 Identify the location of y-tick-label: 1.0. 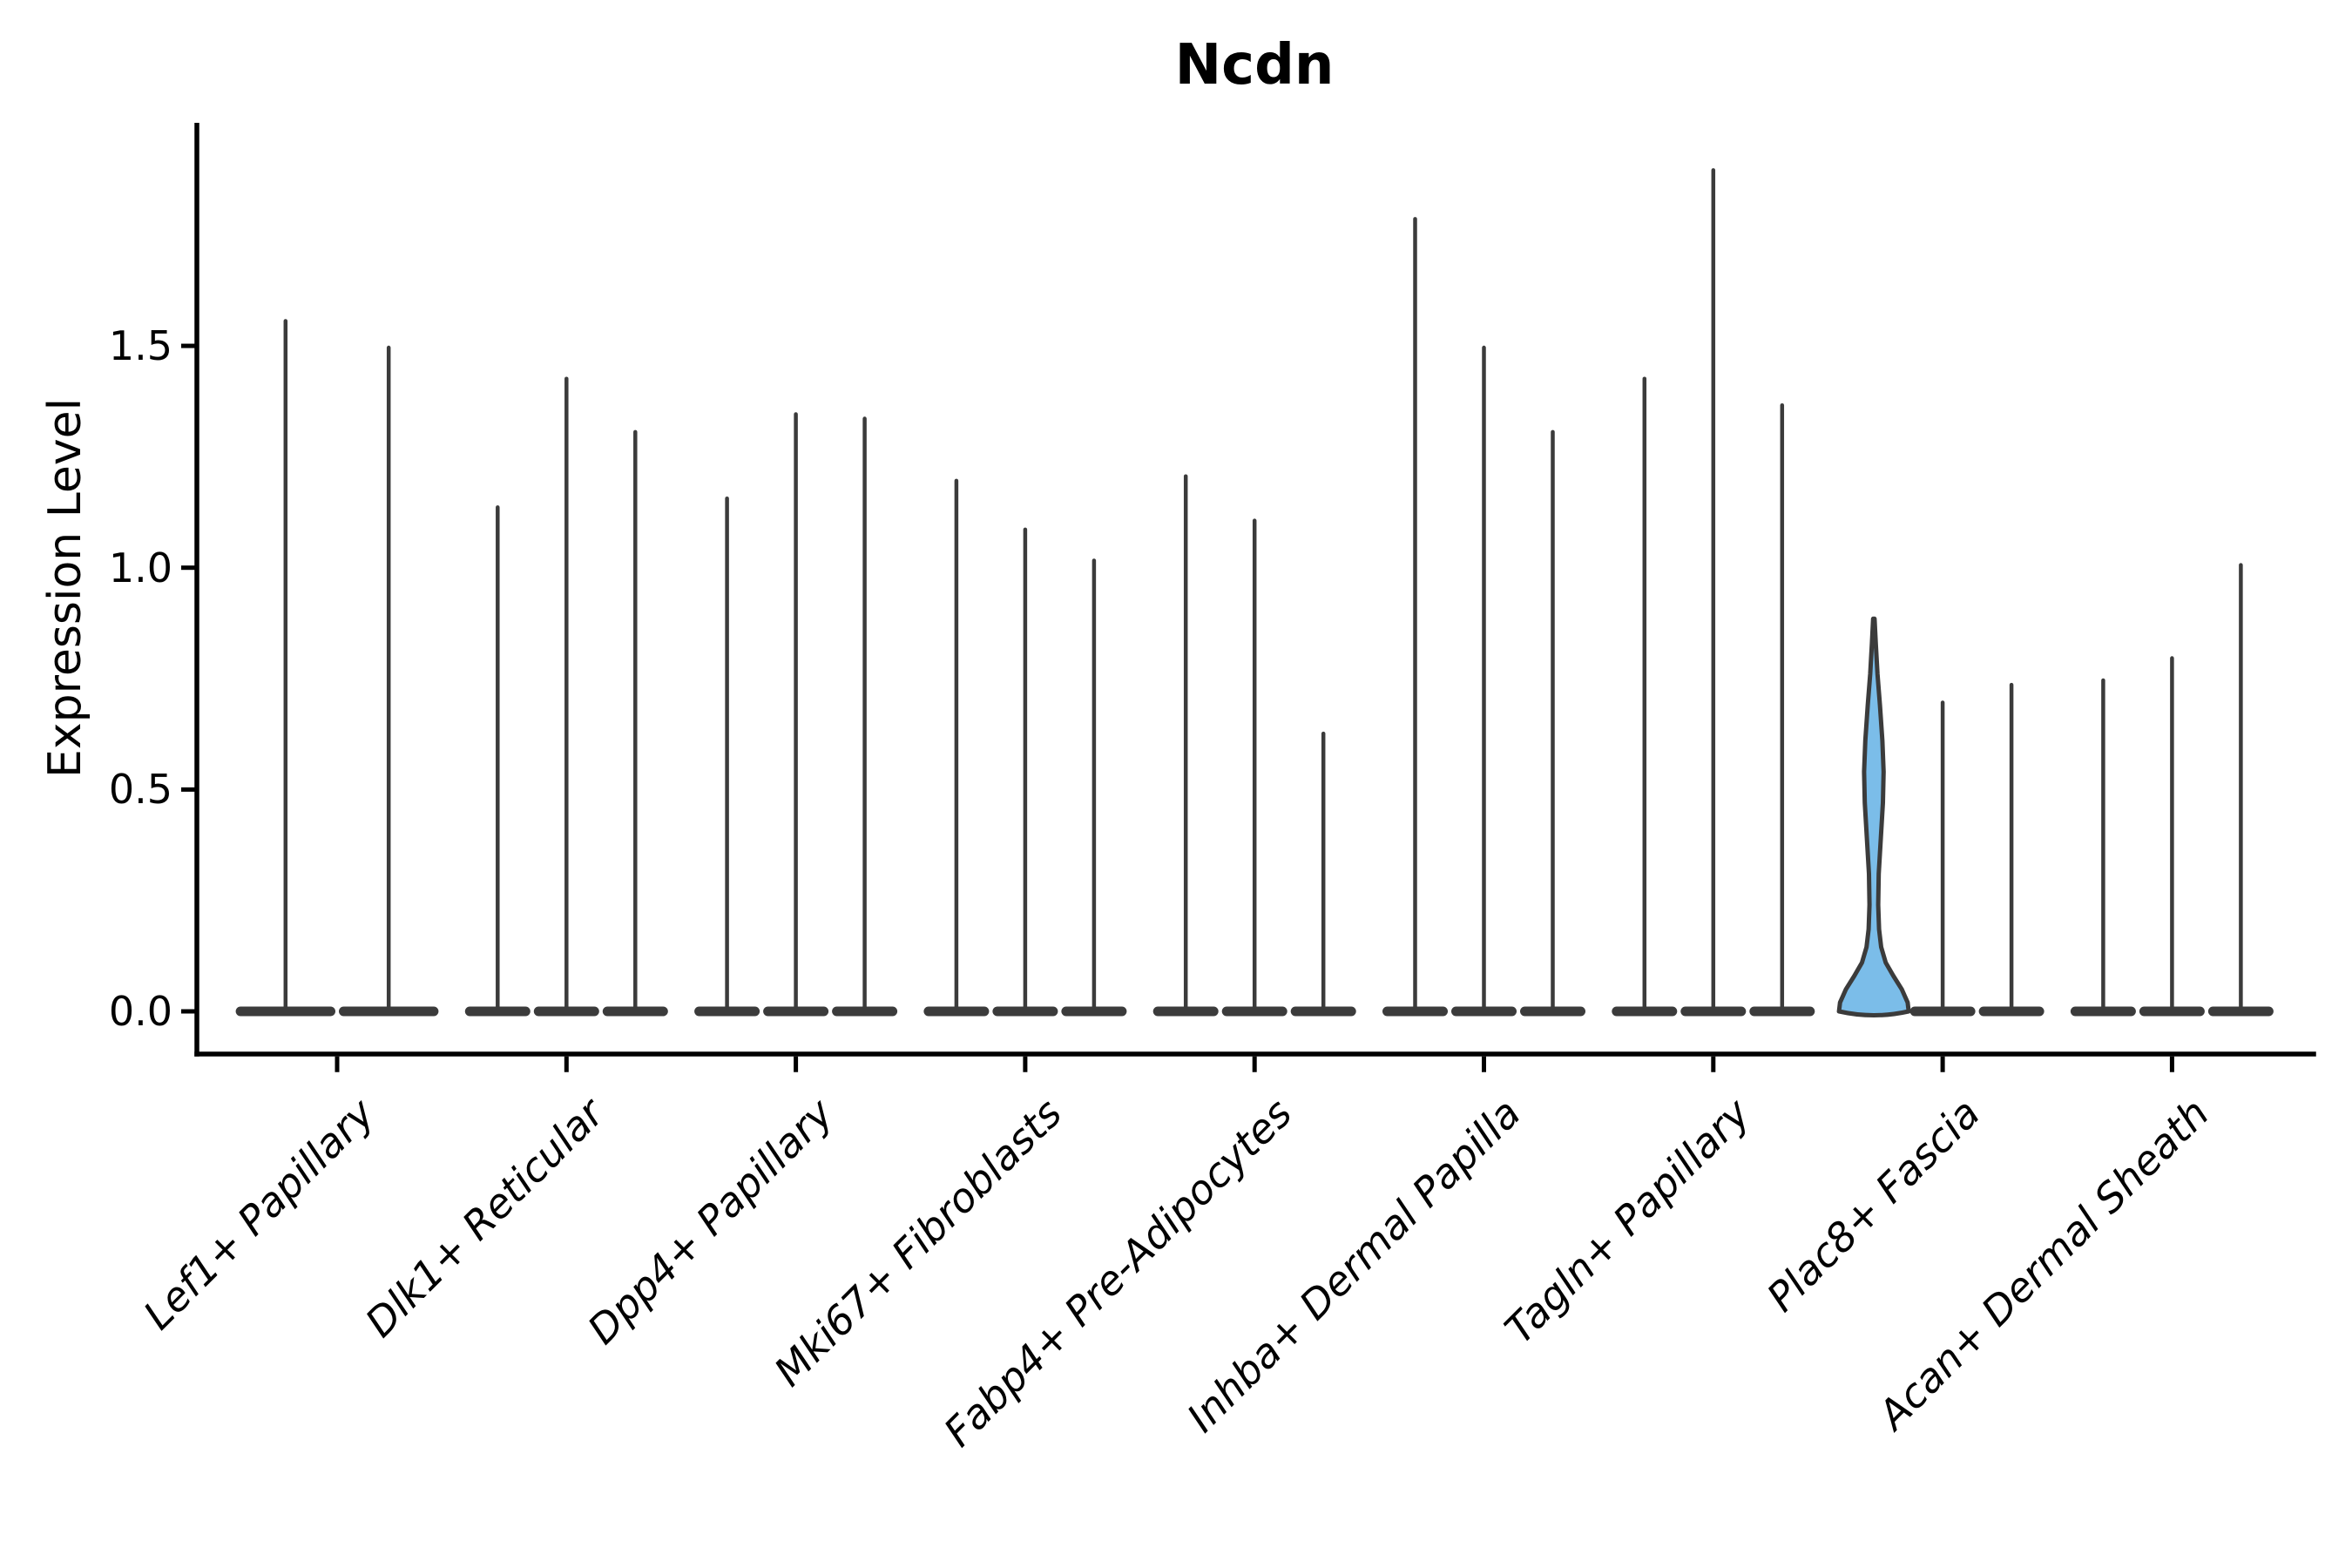
(140, 567).